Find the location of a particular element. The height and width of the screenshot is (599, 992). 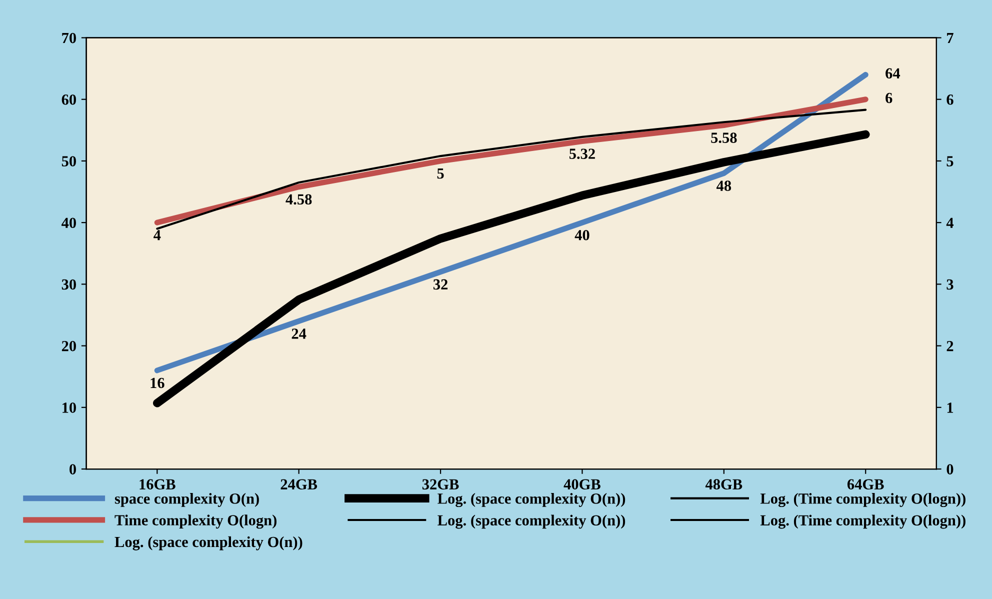

y2-tick-label: 1 is located at coordinates (950, 407).